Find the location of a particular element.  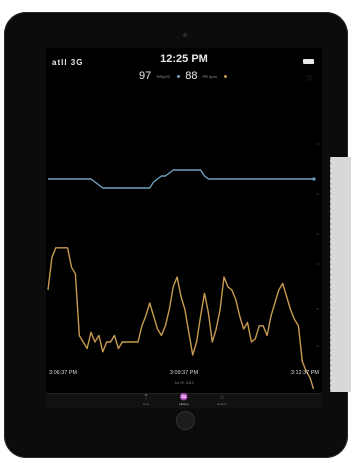

tab-now-icon: ⇡ is located at coordinates (146, 397).